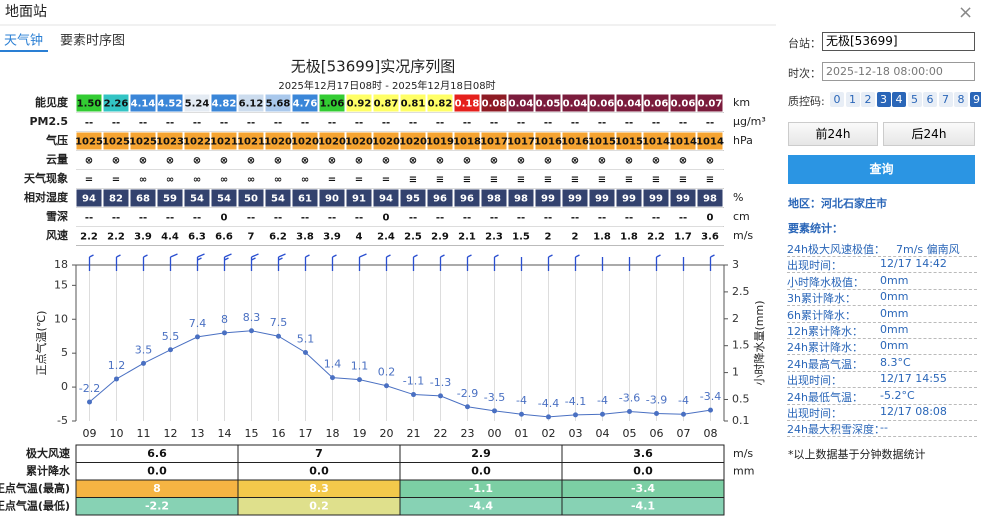 The height and width of the screenshot is (524, 981). Describe the element at coordinates (899, 99) in the screenshot. I see `qc-code: 4` at that location.